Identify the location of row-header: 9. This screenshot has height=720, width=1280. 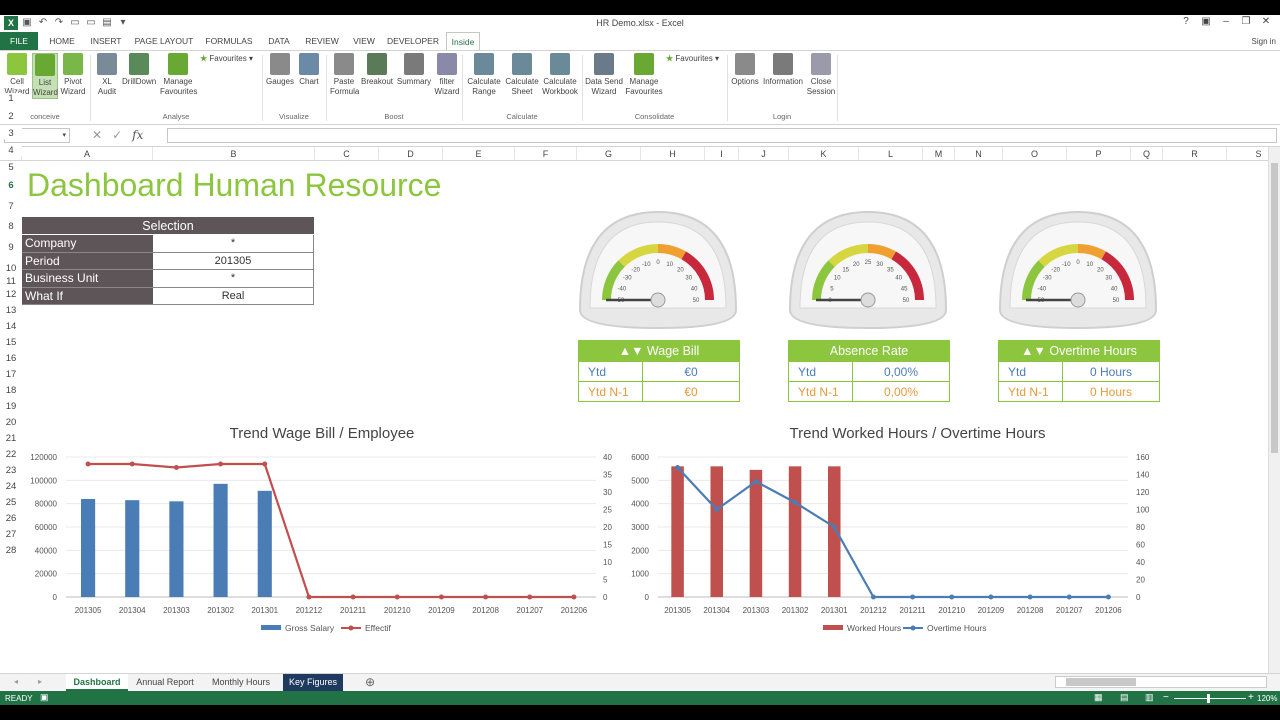
(11, 247).